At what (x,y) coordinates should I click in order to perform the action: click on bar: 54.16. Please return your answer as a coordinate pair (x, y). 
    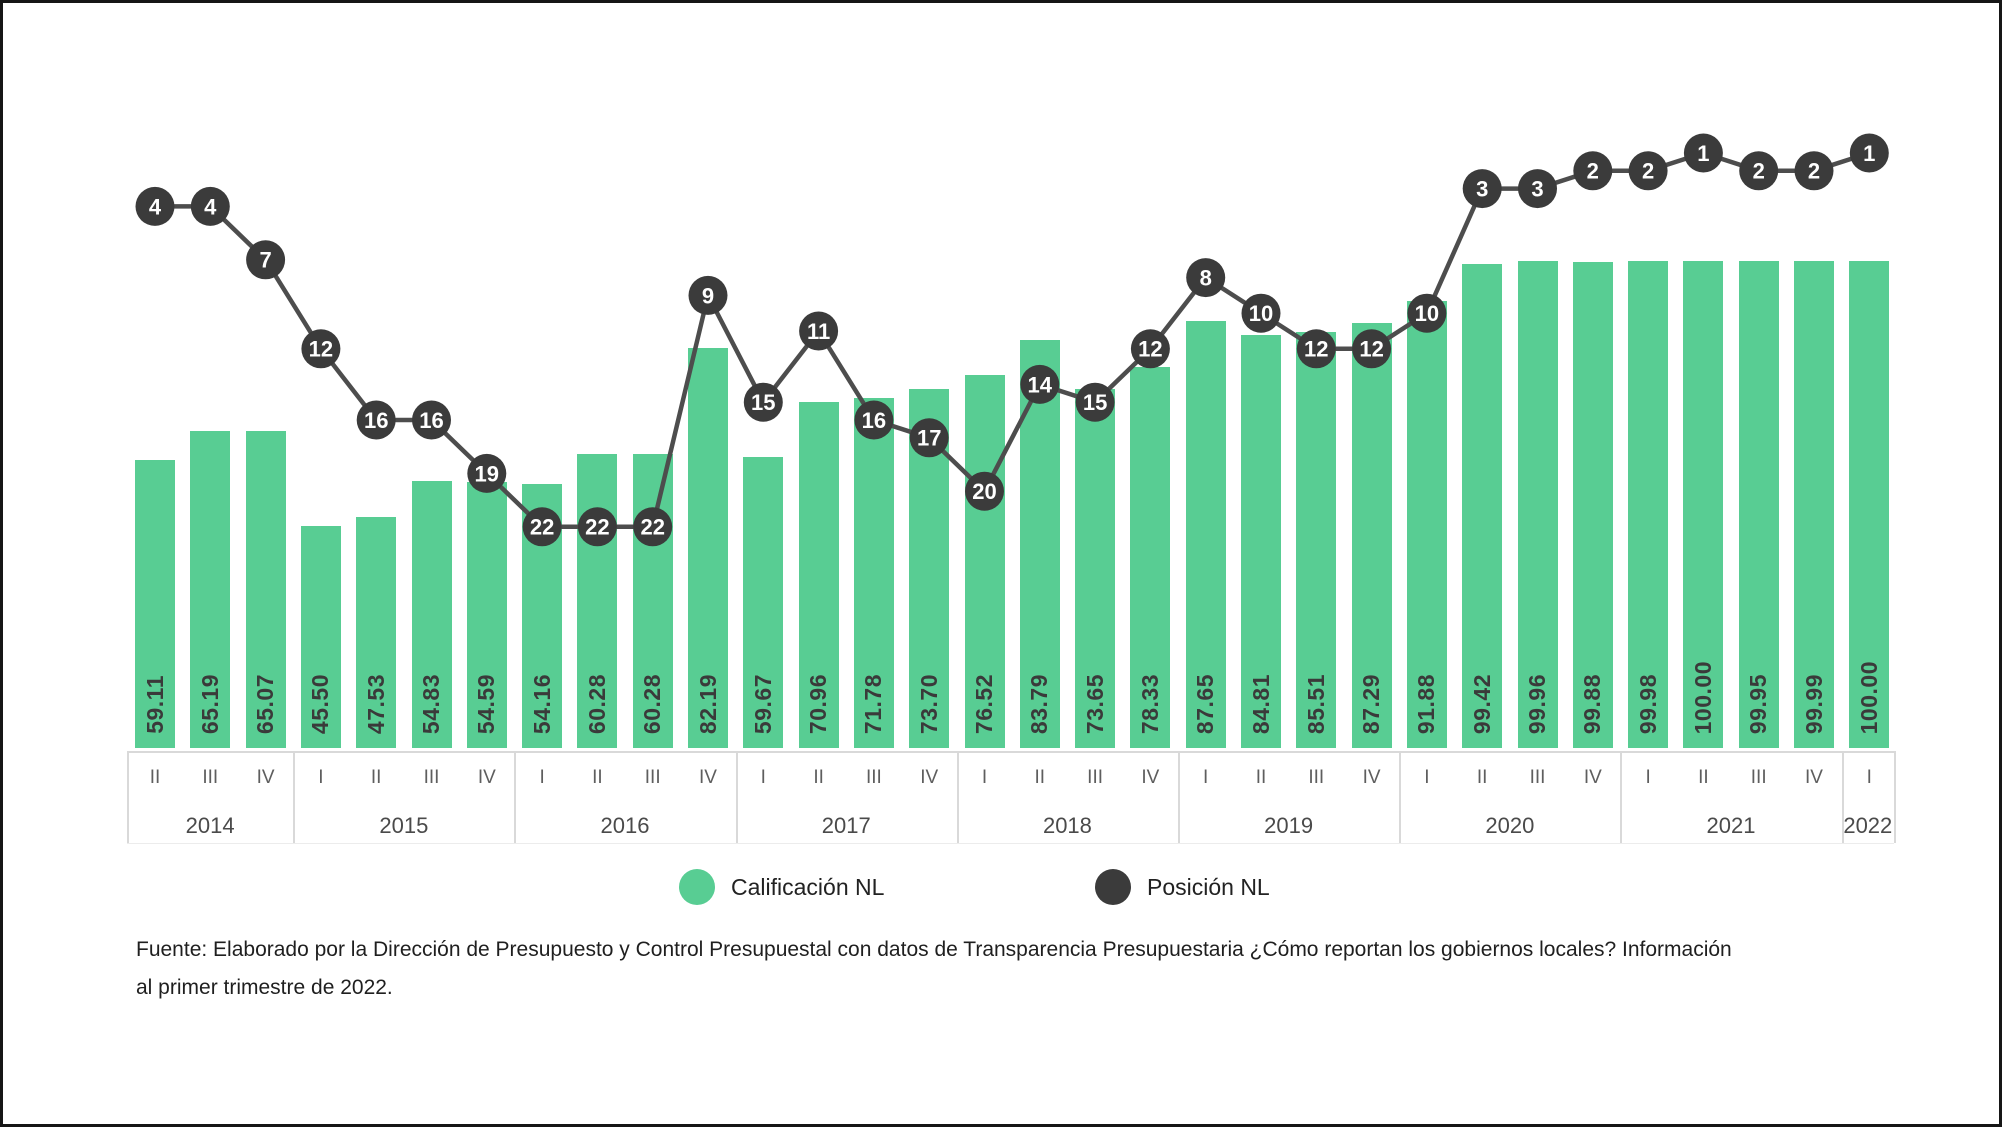
    Looking at the image, I should click on (542, 616).